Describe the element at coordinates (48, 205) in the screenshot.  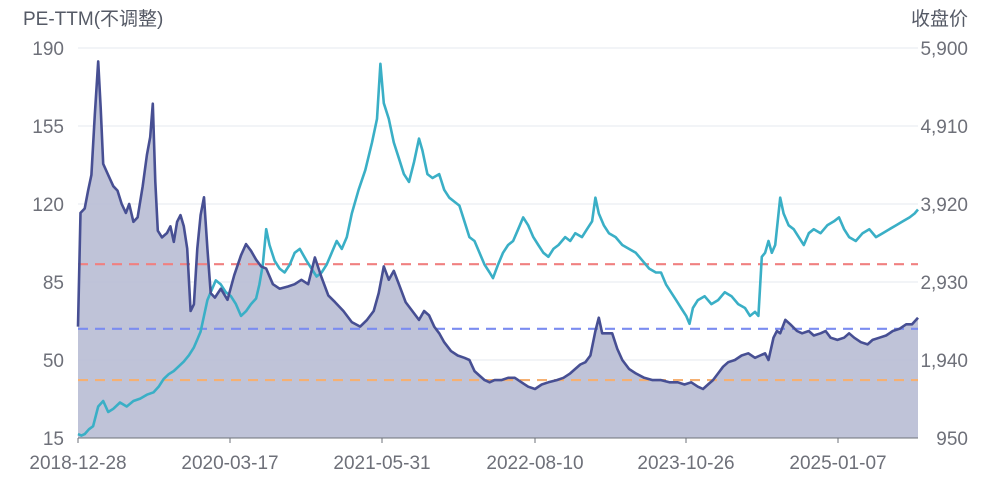
I see `left-tick-label: 120` at that location.